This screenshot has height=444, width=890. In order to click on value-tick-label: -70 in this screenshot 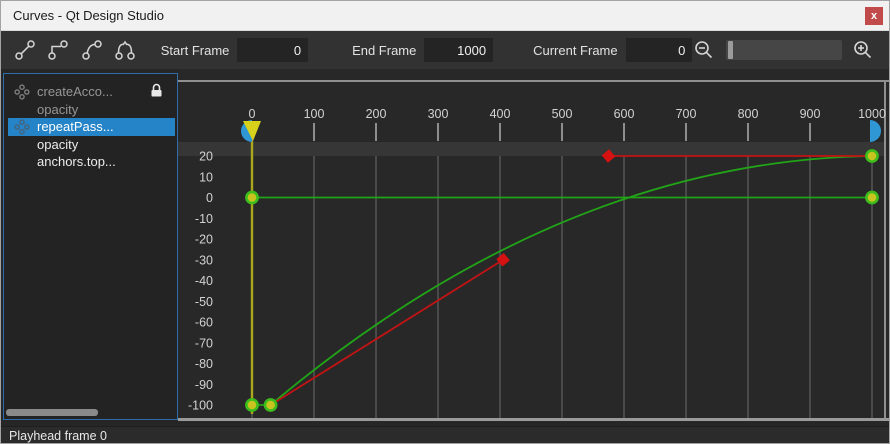, I will do `click(204, 343)`.